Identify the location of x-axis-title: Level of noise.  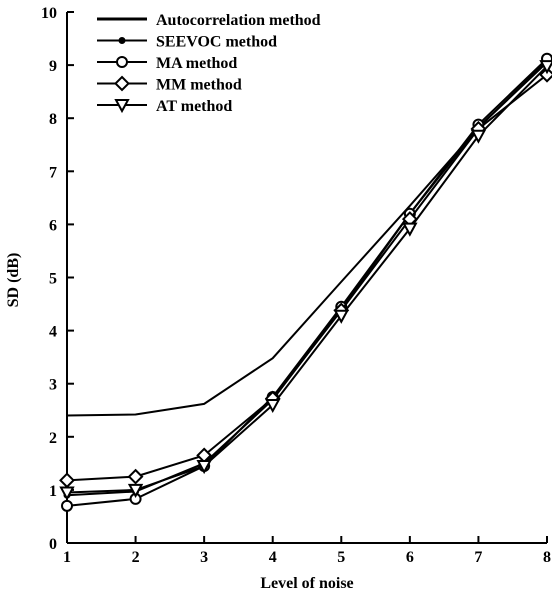
(306, 583).